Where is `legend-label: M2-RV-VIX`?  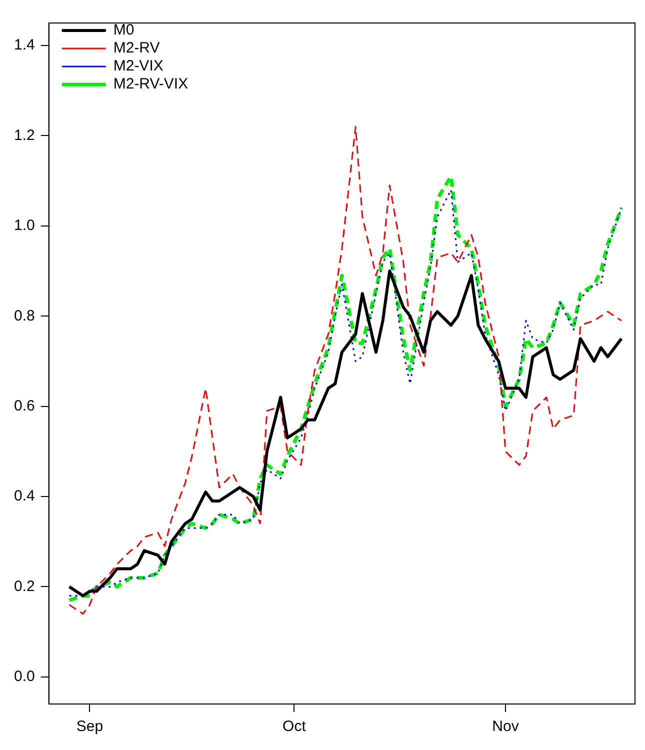 legend-label: M2-RV-VIX is located at coordinates (150, 84).